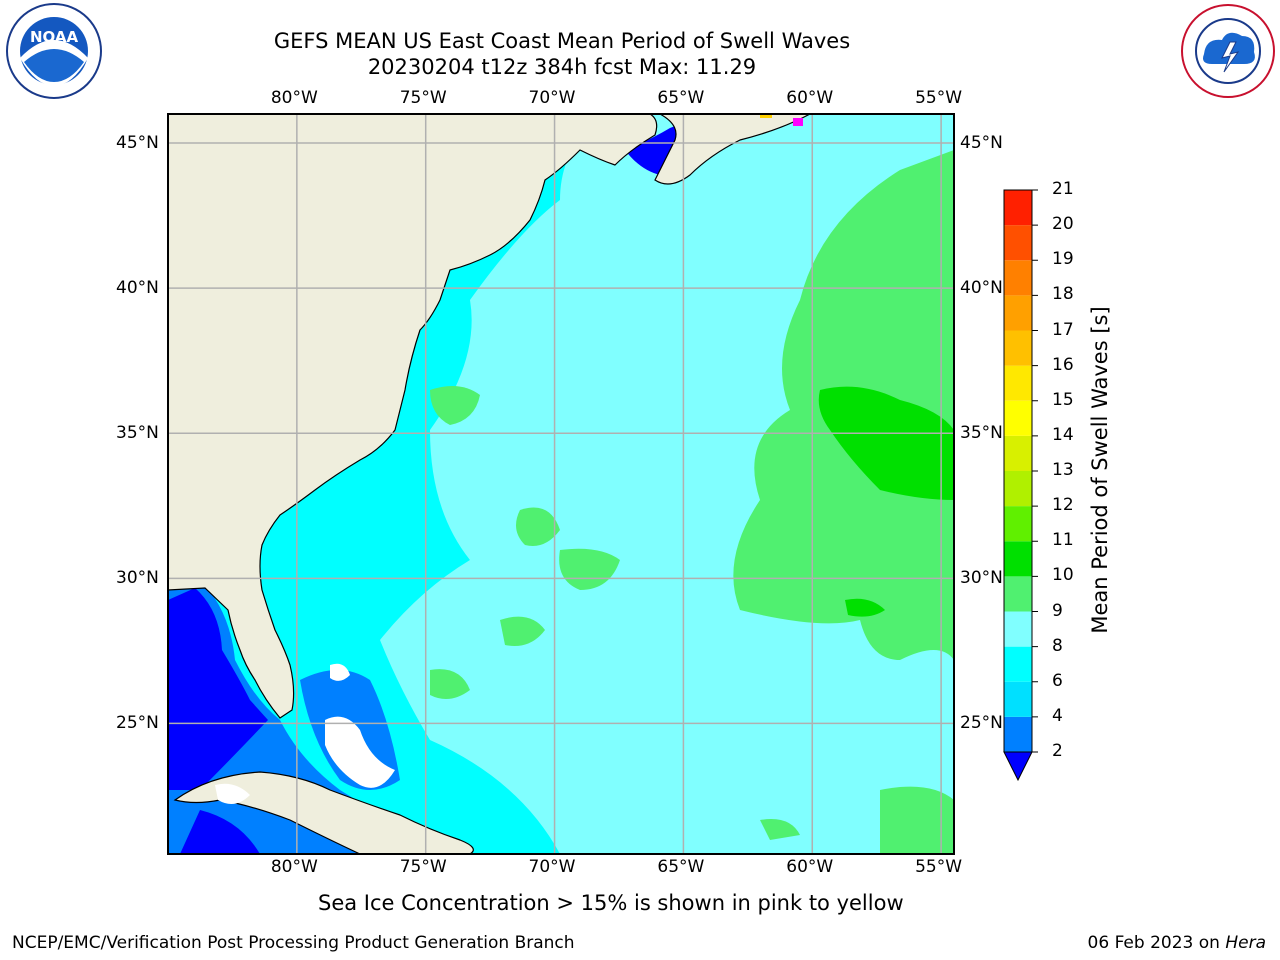 The width and height of the screenshot is (1280, 960). Describe the element at coordinates (1063, 434) in the screenshot. I see `colorbar-label: 14` at that location.